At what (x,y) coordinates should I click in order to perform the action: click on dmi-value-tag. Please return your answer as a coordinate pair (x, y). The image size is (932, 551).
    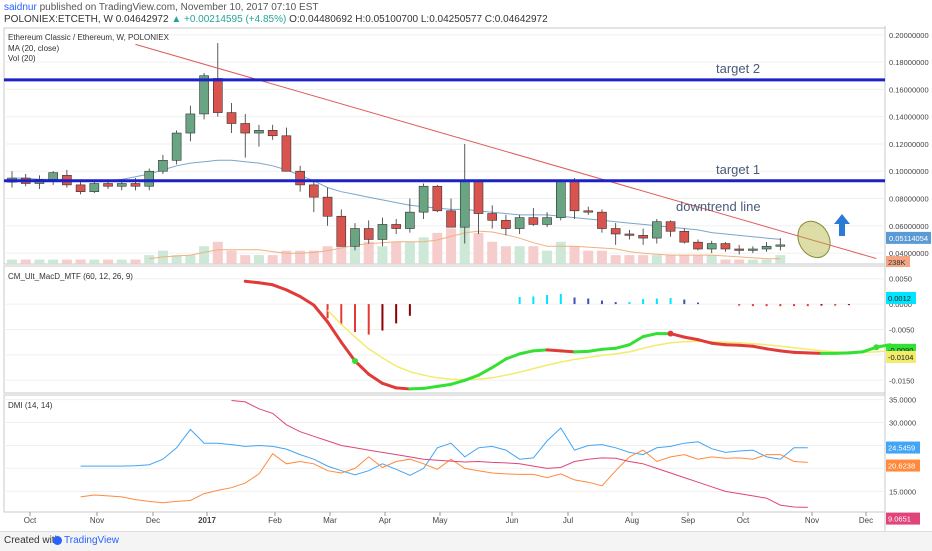
    Looking at the image, I should click on (903, 518).